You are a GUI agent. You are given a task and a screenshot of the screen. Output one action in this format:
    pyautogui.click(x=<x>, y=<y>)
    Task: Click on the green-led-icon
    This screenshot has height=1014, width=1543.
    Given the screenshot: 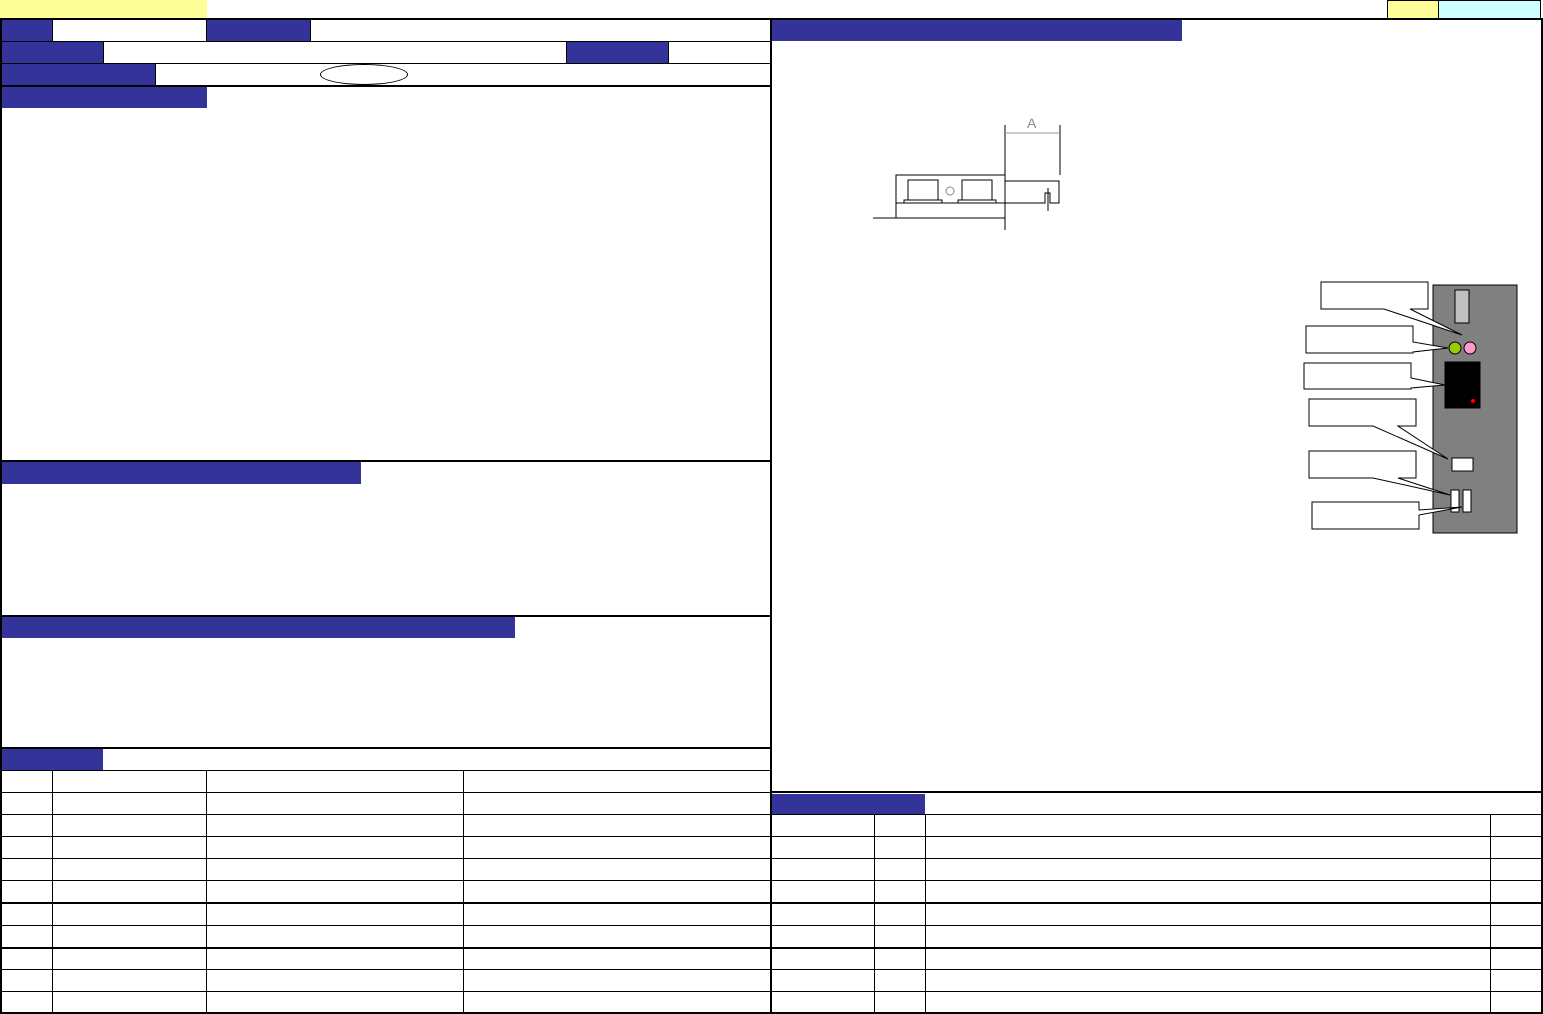 What is the action you would take?
    pyautogui.click(x=1455, y=348)
    